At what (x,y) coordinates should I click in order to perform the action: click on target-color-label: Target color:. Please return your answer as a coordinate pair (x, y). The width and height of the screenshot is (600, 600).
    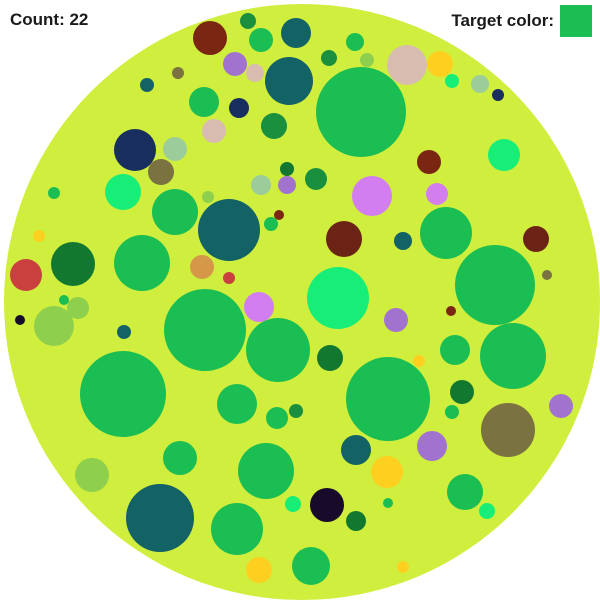
    Looking at the image, I should click on (502, 20).